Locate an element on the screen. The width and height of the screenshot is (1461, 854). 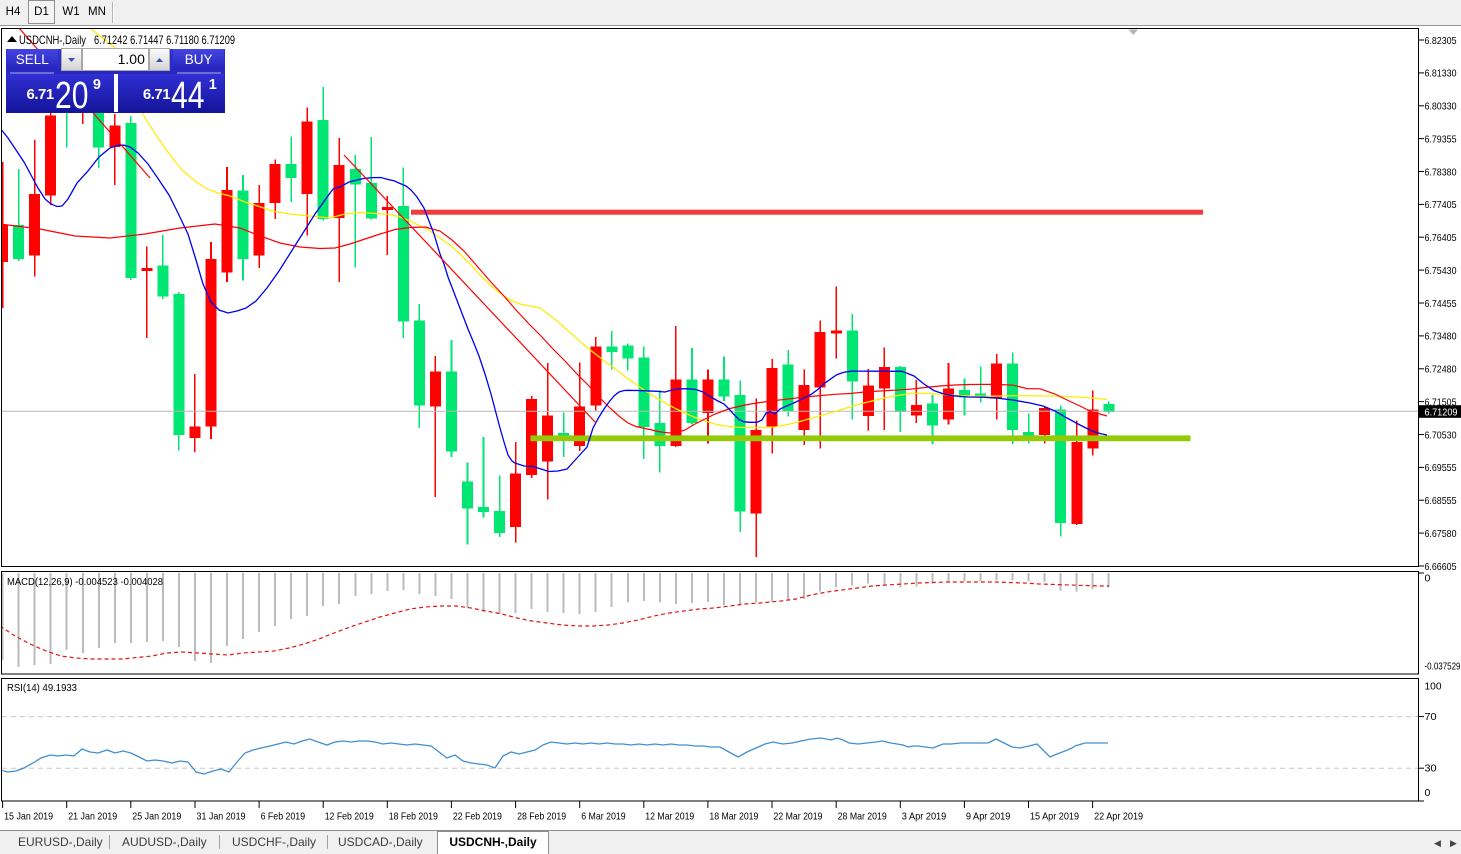
svg-text: 6.71209 is located at coordinates (1441, 412).